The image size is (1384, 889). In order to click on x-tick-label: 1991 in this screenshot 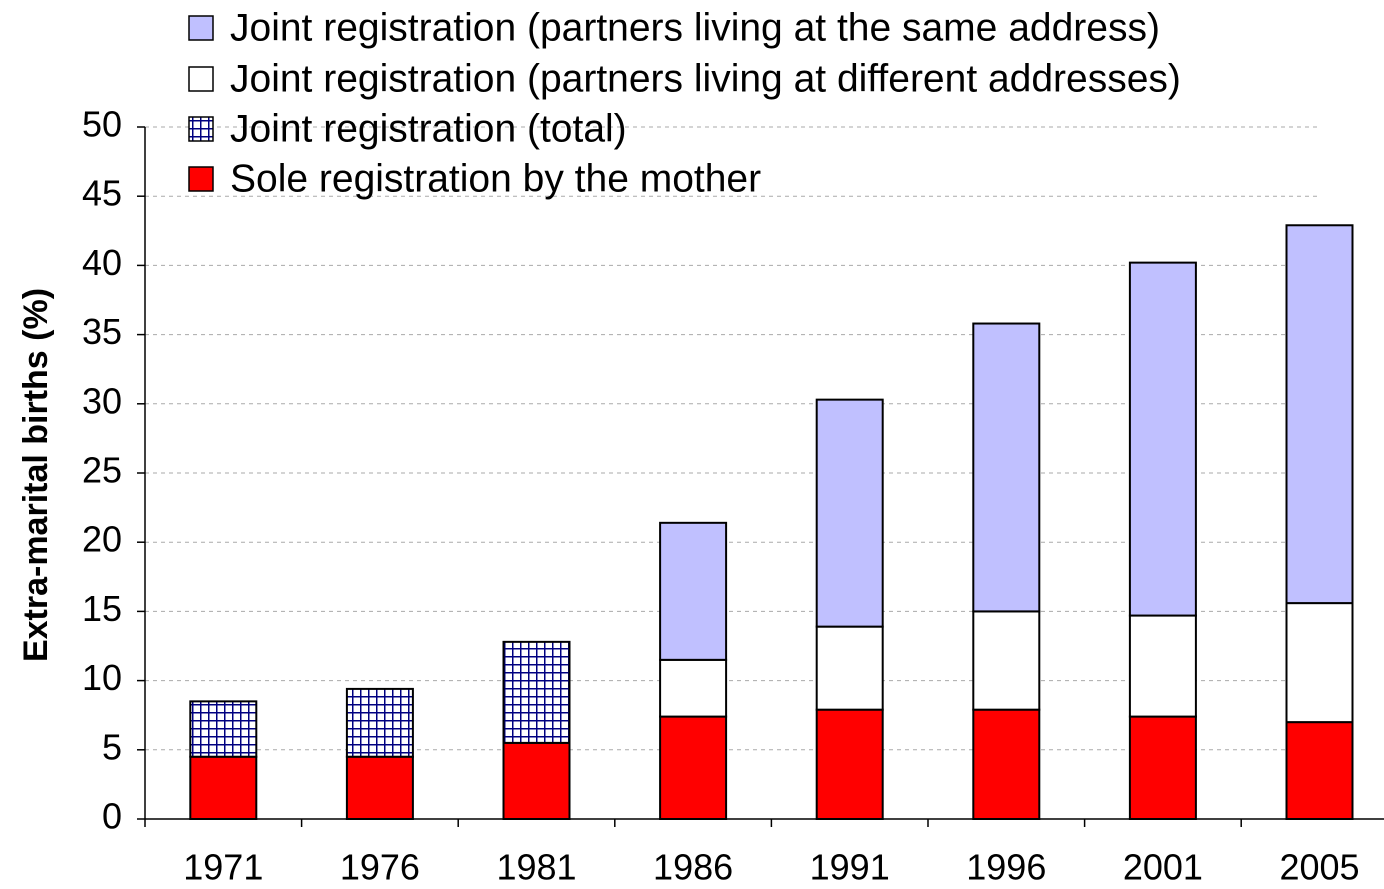, I will do `click(850, 867)`.